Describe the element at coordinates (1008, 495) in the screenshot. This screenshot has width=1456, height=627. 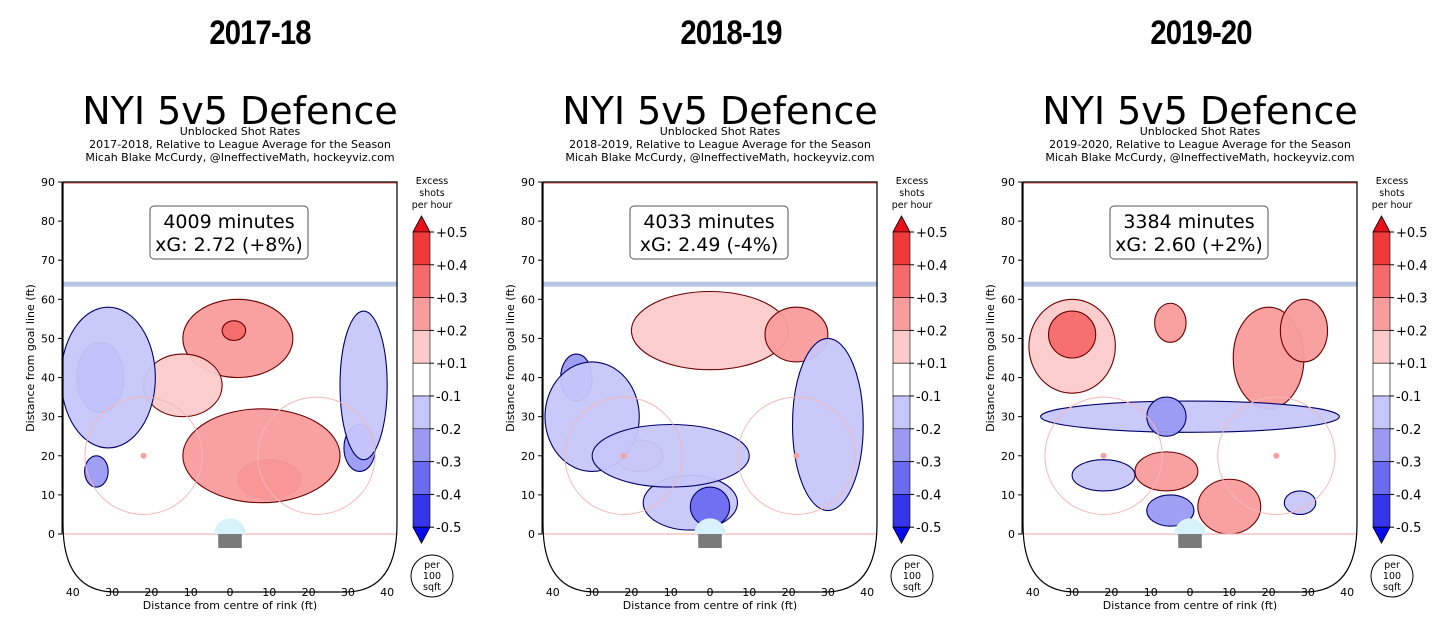
I see `y-tick-label: 10` at that location.